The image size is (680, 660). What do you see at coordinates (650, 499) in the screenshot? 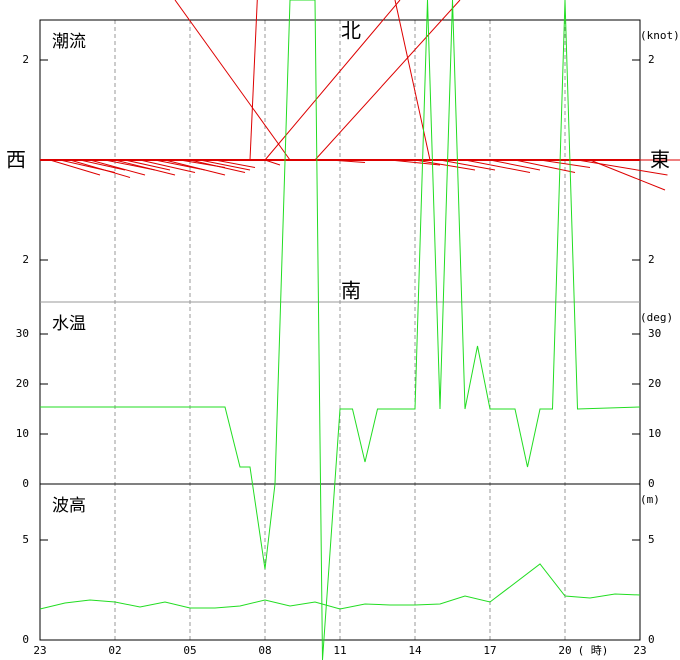
I see `unit-label: (m)` at bounding box center [650, 499].